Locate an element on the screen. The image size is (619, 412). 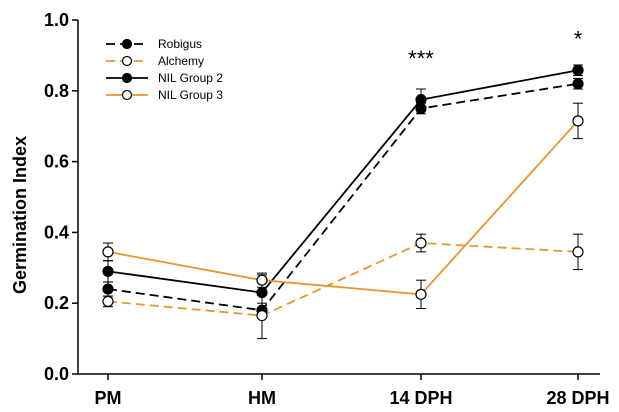
y-tick-label: 0.4 is located at coordinates (56, 232).